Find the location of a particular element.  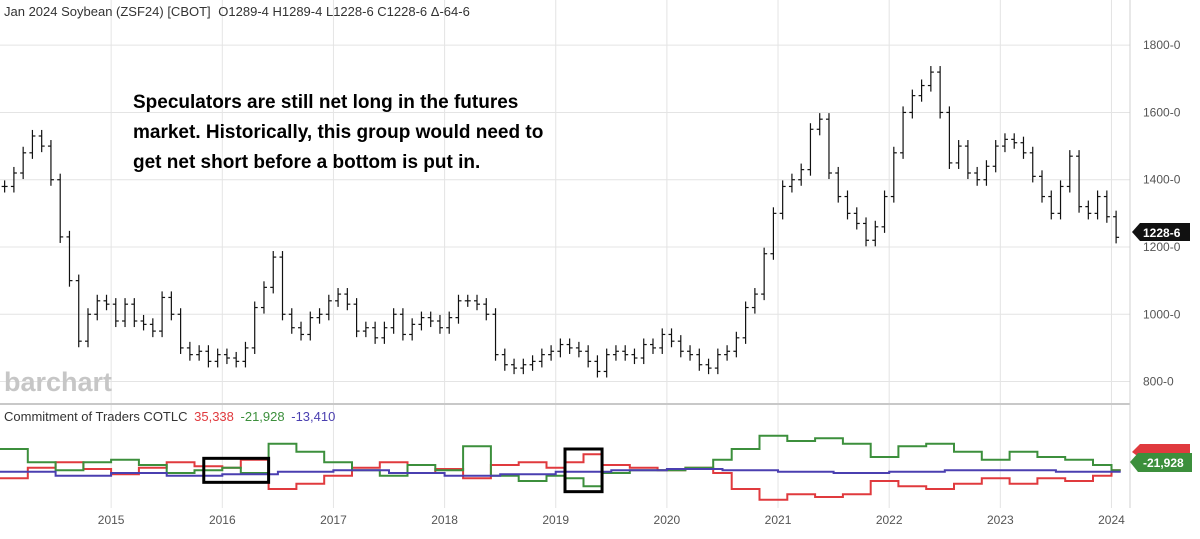

highlight-boxes is located at coordinates (403, 470).